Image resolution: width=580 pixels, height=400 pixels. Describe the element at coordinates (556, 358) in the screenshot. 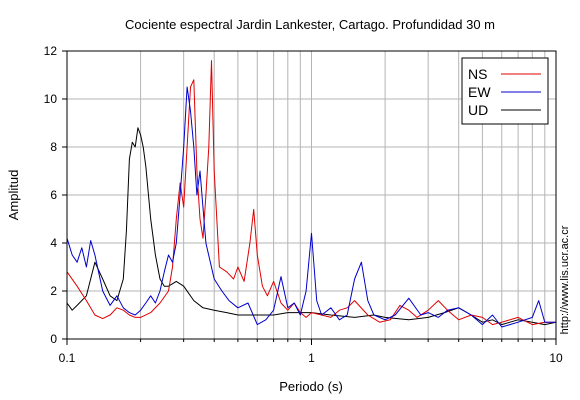

I see `x-tick-label: 10` at that location.